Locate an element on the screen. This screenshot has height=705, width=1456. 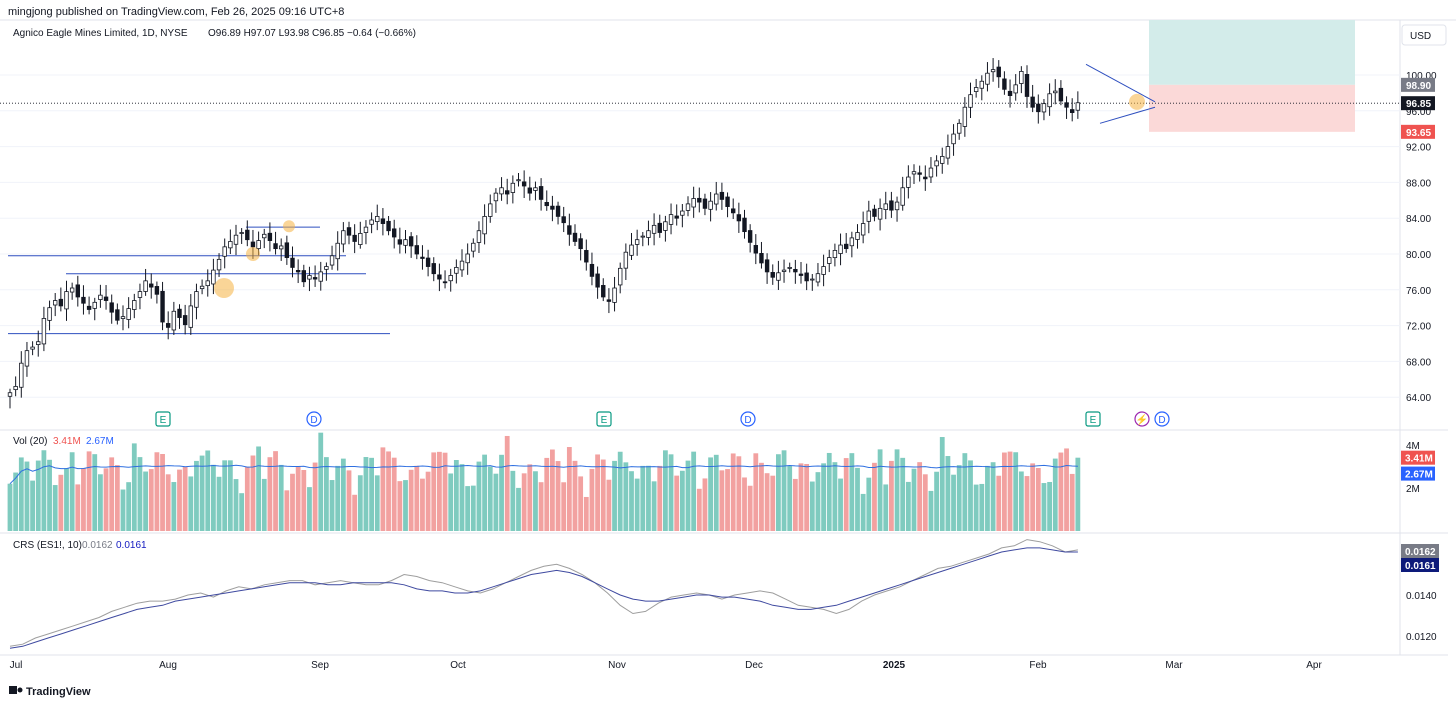
risk-reward-zones is located at coordinates (1252, 76).